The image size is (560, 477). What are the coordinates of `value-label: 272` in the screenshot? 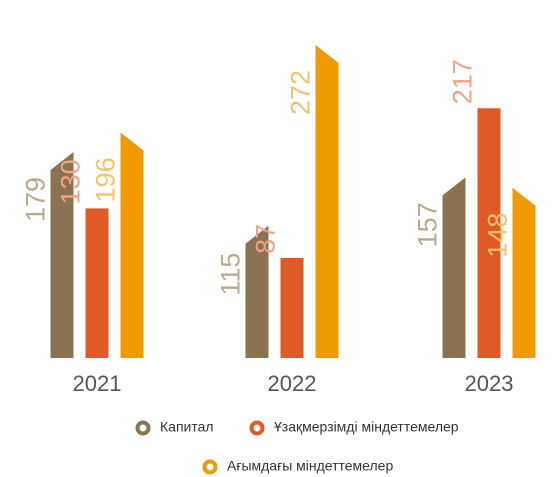 It's located at (301, 92).